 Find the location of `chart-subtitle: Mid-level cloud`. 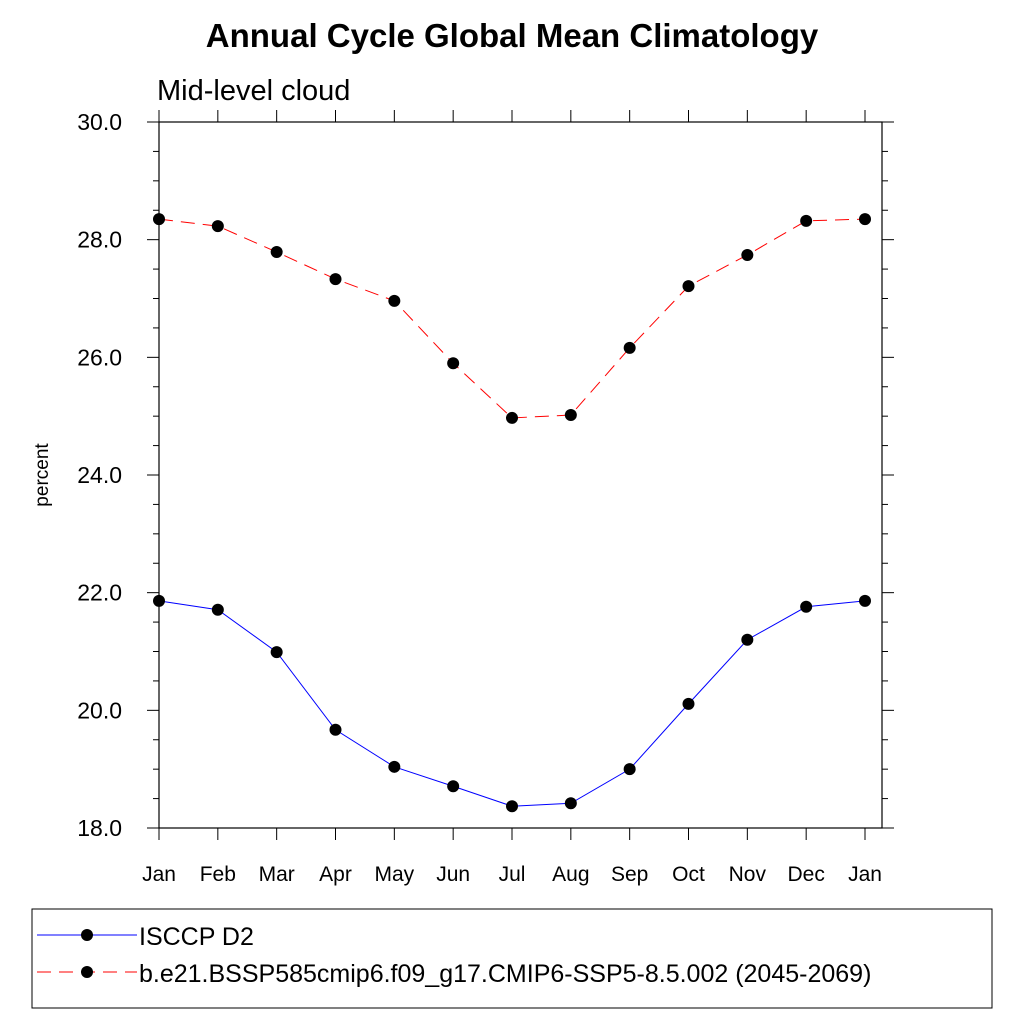

chart-subtitle: Mid-level cloud is located at coordinates (253, 91).